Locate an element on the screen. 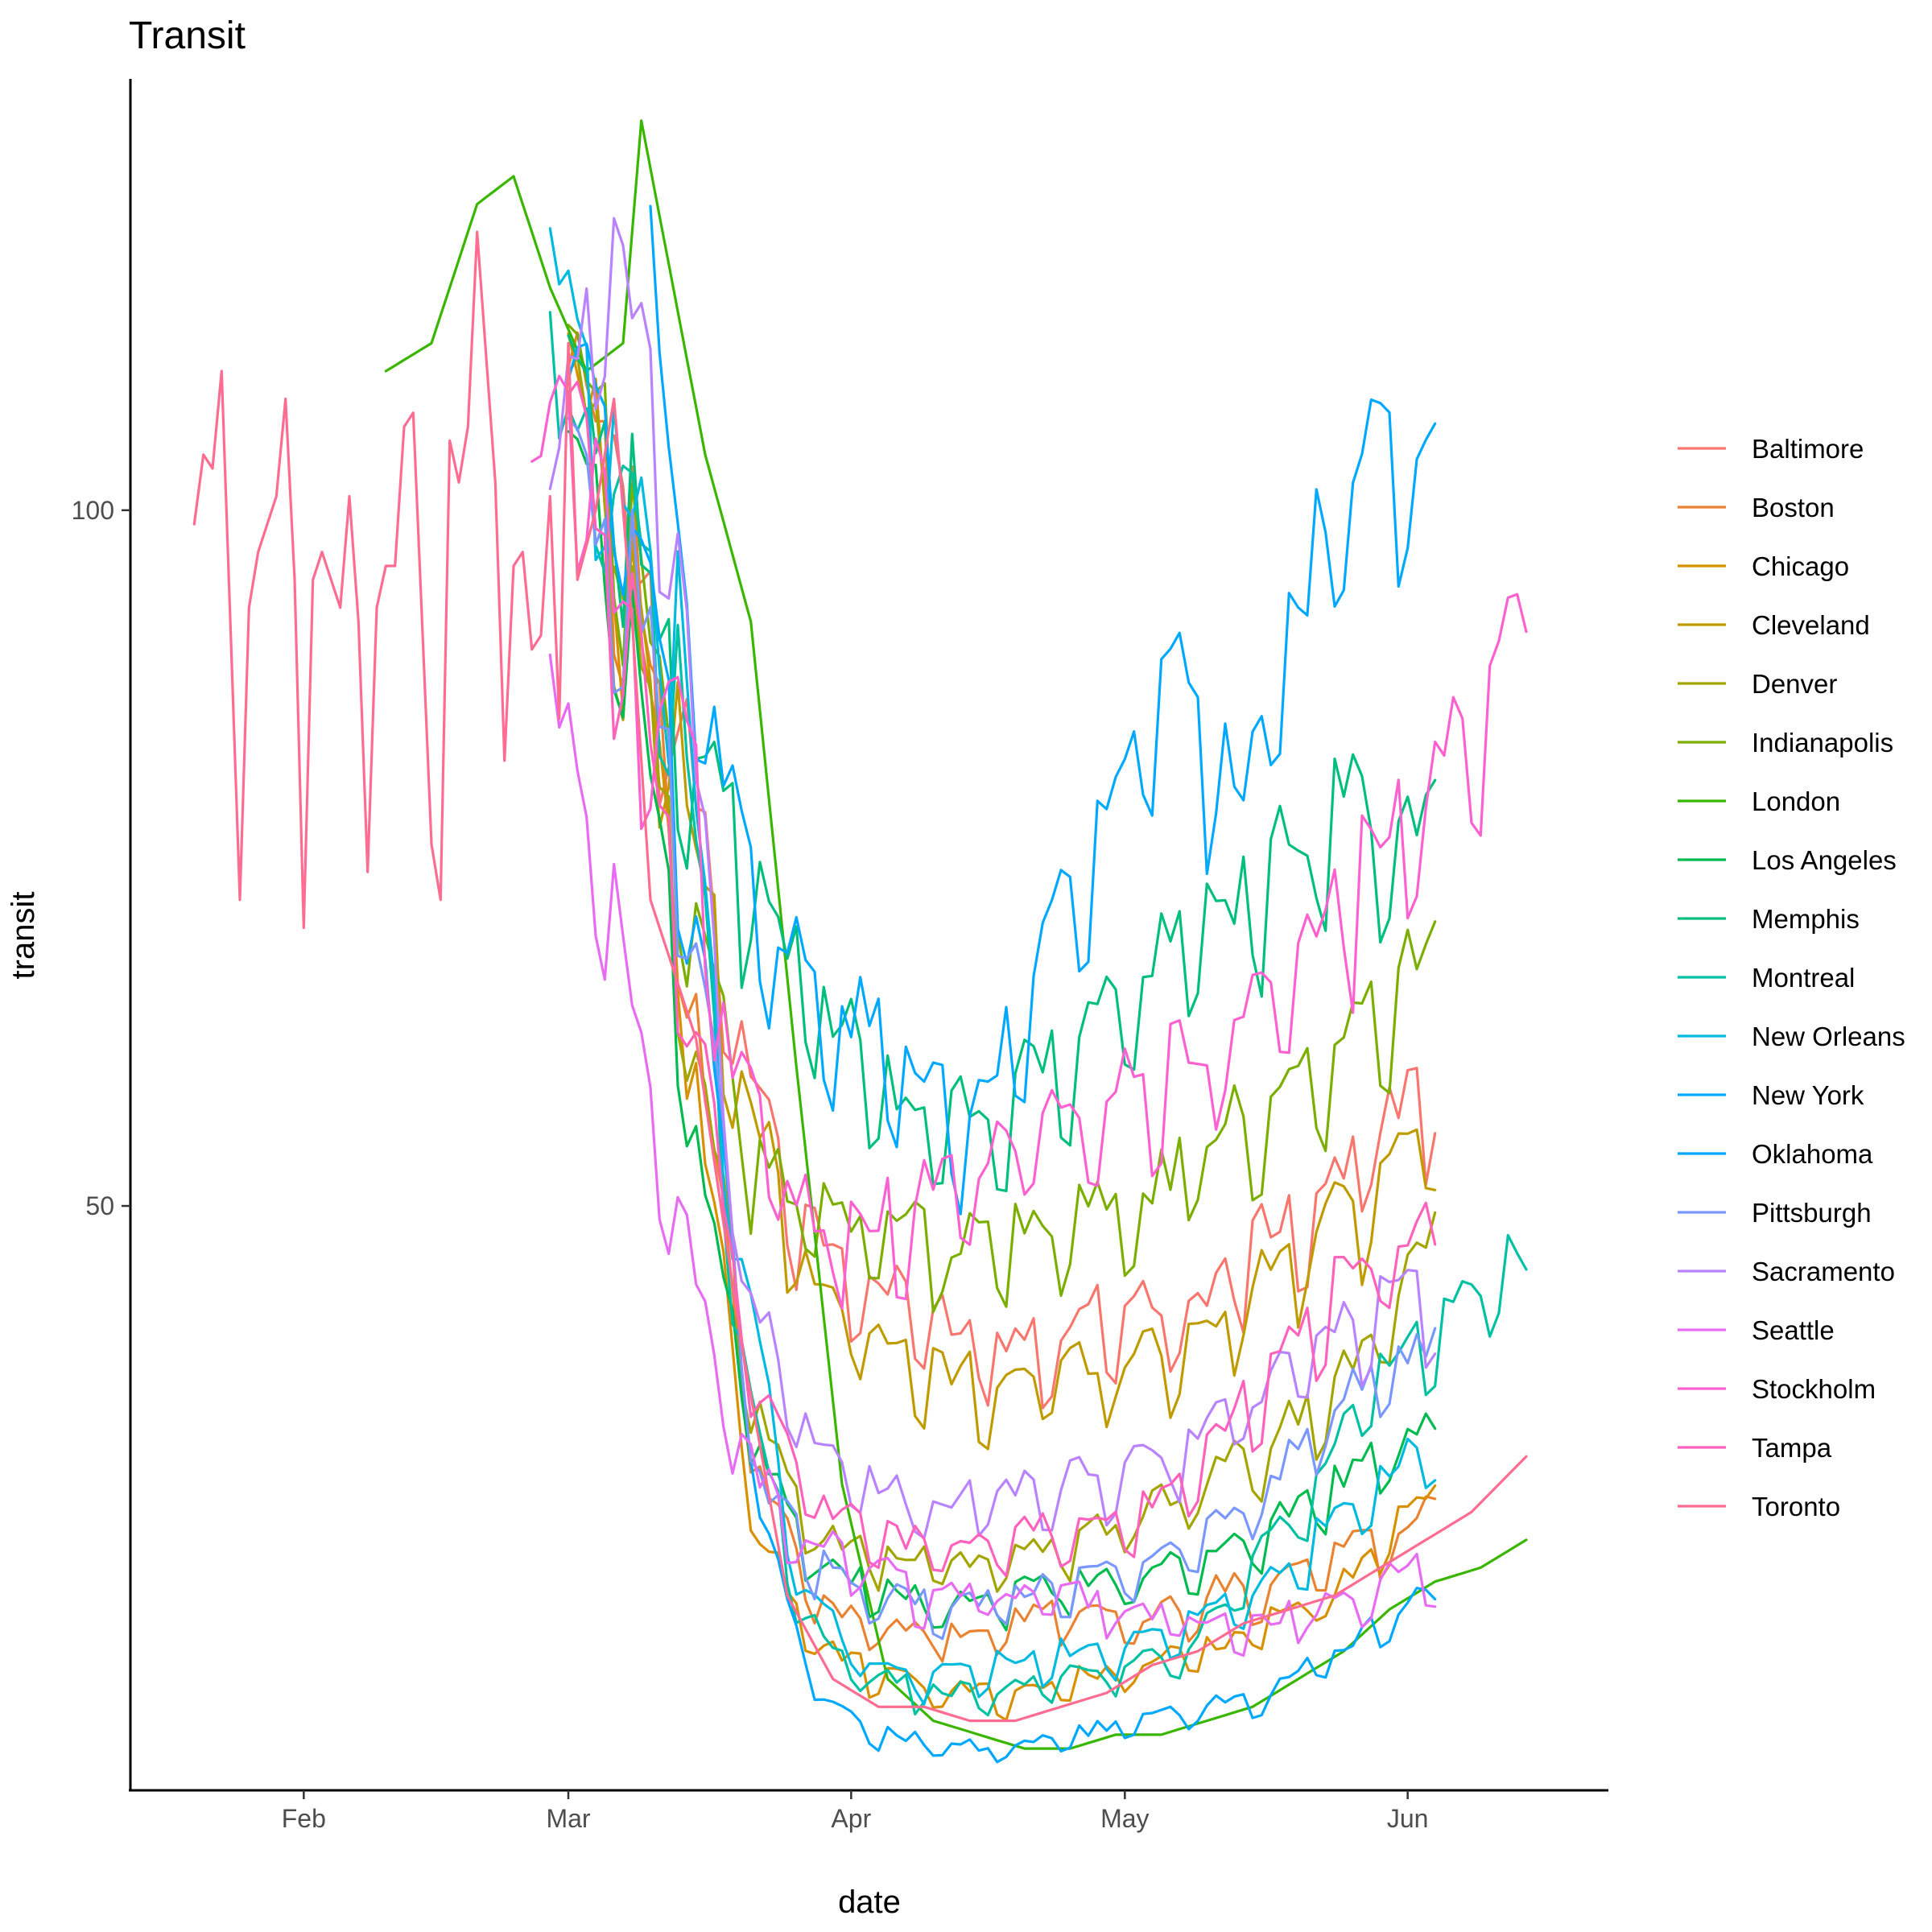  legend-item: London is located at coordinates (1759, 801).